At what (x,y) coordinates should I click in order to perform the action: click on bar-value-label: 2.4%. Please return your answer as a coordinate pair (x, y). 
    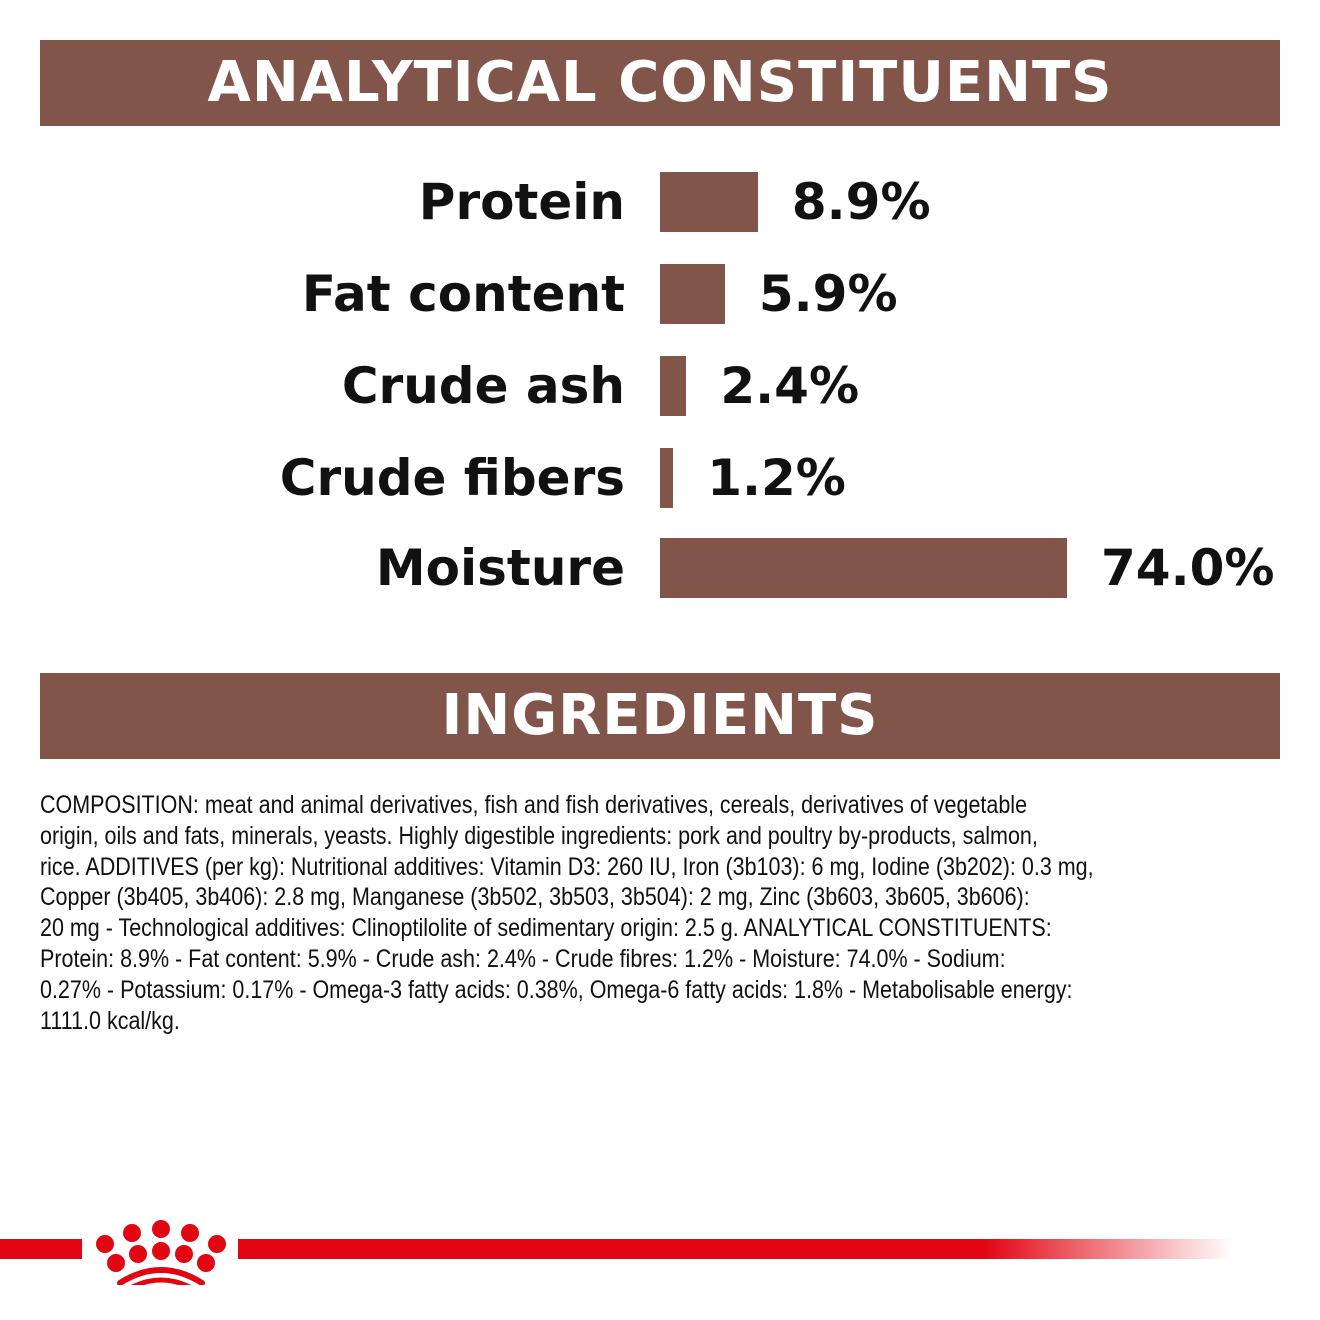
    Looking at the image, I should click on (790, 386).